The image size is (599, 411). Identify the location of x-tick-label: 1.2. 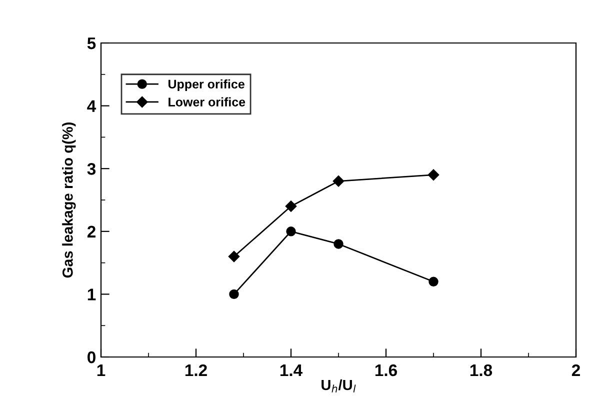
(196, 370).